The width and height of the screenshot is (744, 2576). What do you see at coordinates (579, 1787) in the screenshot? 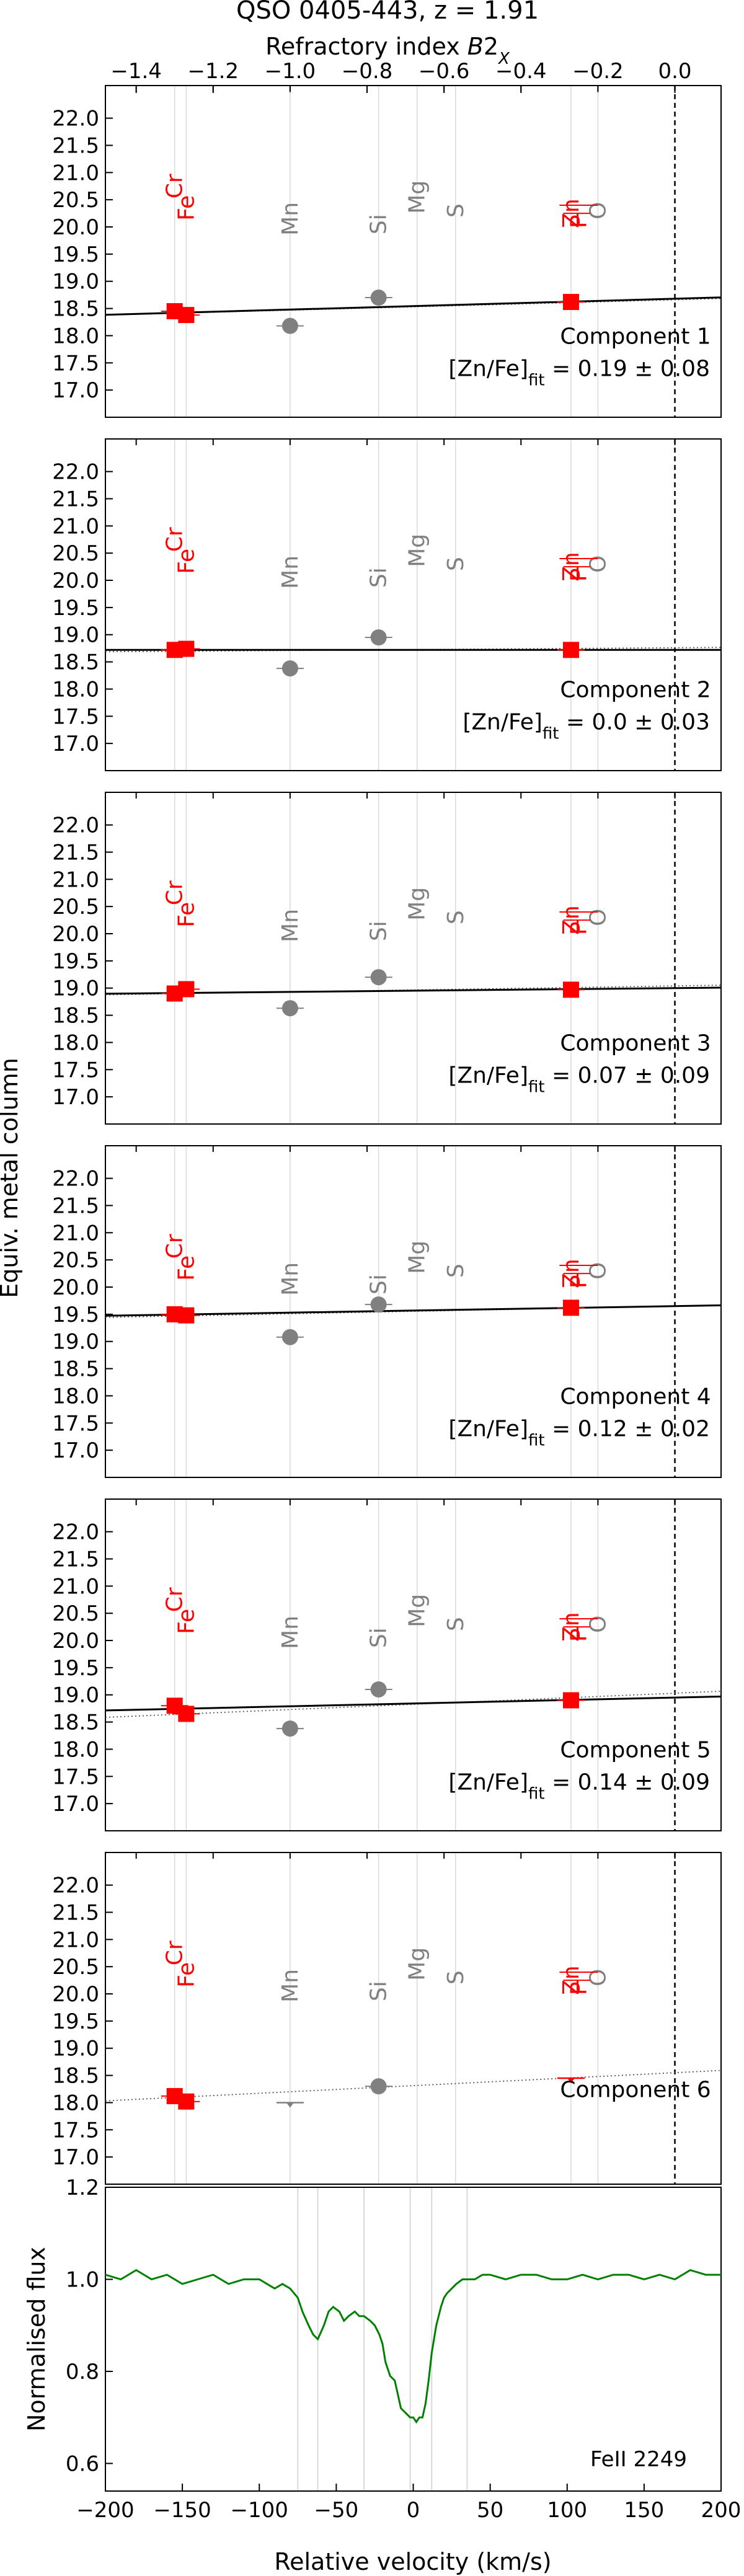
I see `fit-result-label: [Zn/Fe]fit = 0.14 ± 0.09` at bounding box center [579, 1787].